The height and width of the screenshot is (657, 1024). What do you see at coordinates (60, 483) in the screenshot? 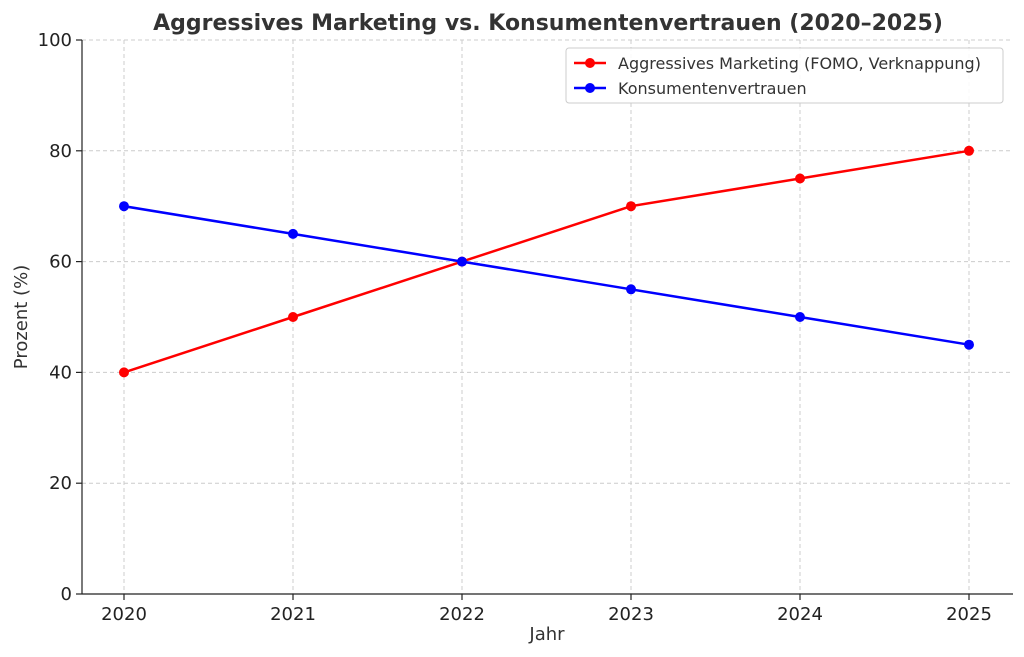
I see `y-tick-label: 20` at bounding box center [60, 483].